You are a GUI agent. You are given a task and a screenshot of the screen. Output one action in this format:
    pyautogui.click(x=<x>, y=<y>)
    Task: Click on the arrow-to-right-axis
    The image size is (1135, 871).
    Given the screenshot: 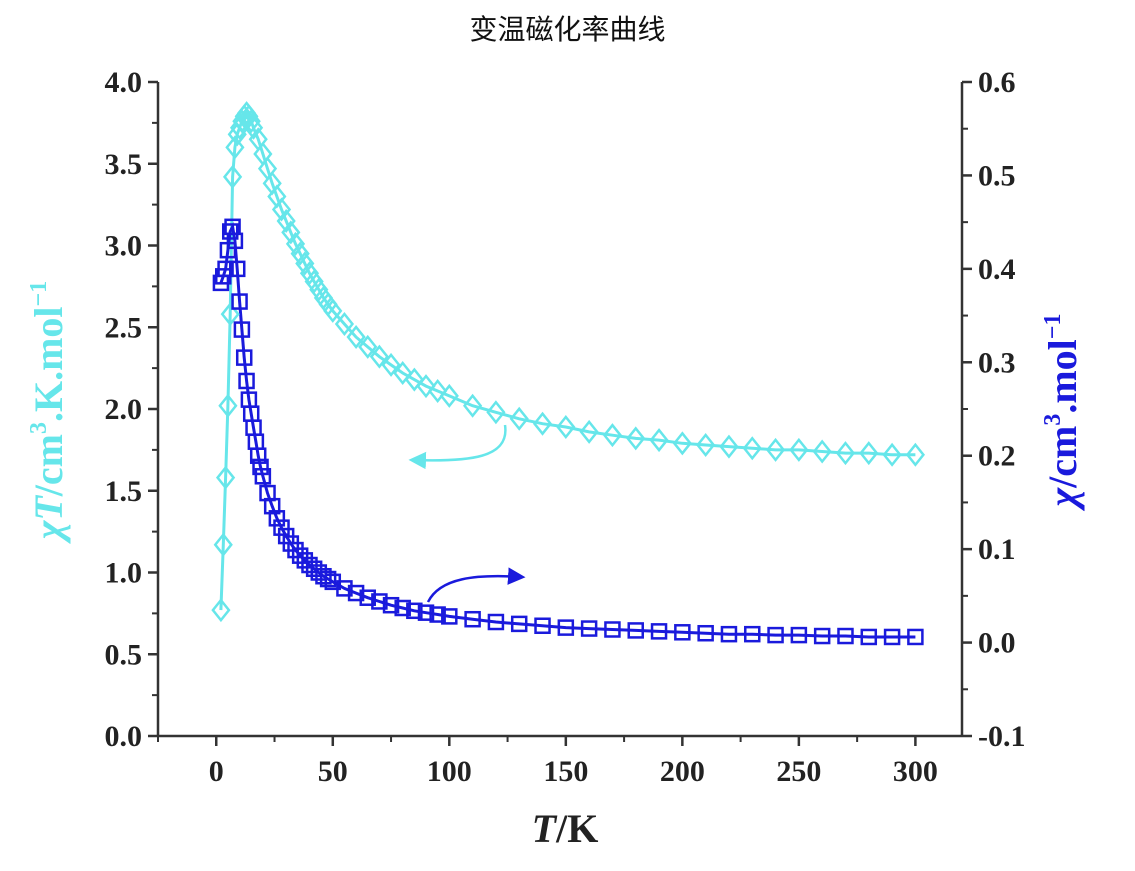 What is the action you would take?
    pyautogui.click(x=476, y=585)
    